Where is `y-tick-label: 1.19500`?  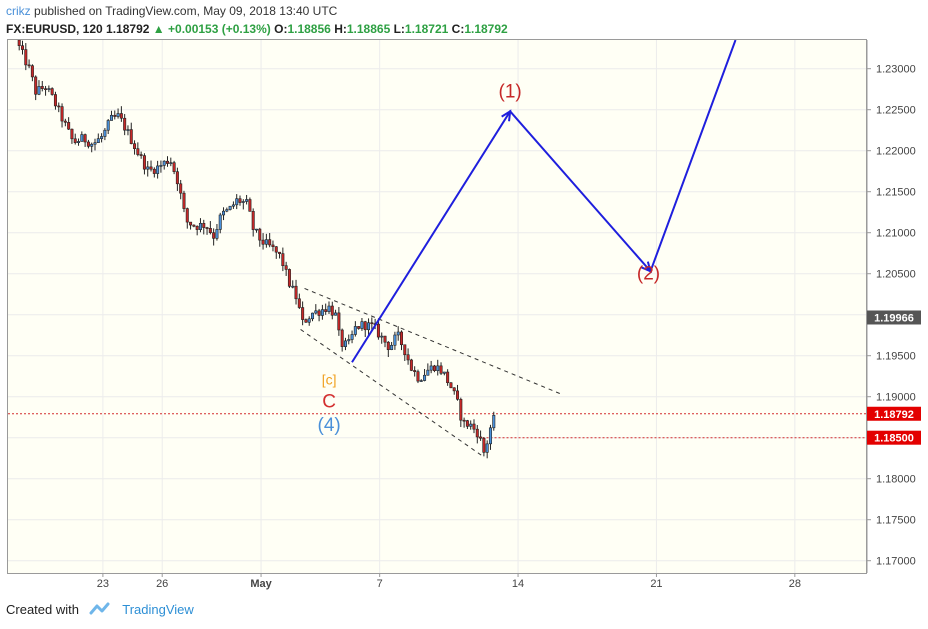
y-tick-label: 1.19500 is located at coordinates (896, 357).